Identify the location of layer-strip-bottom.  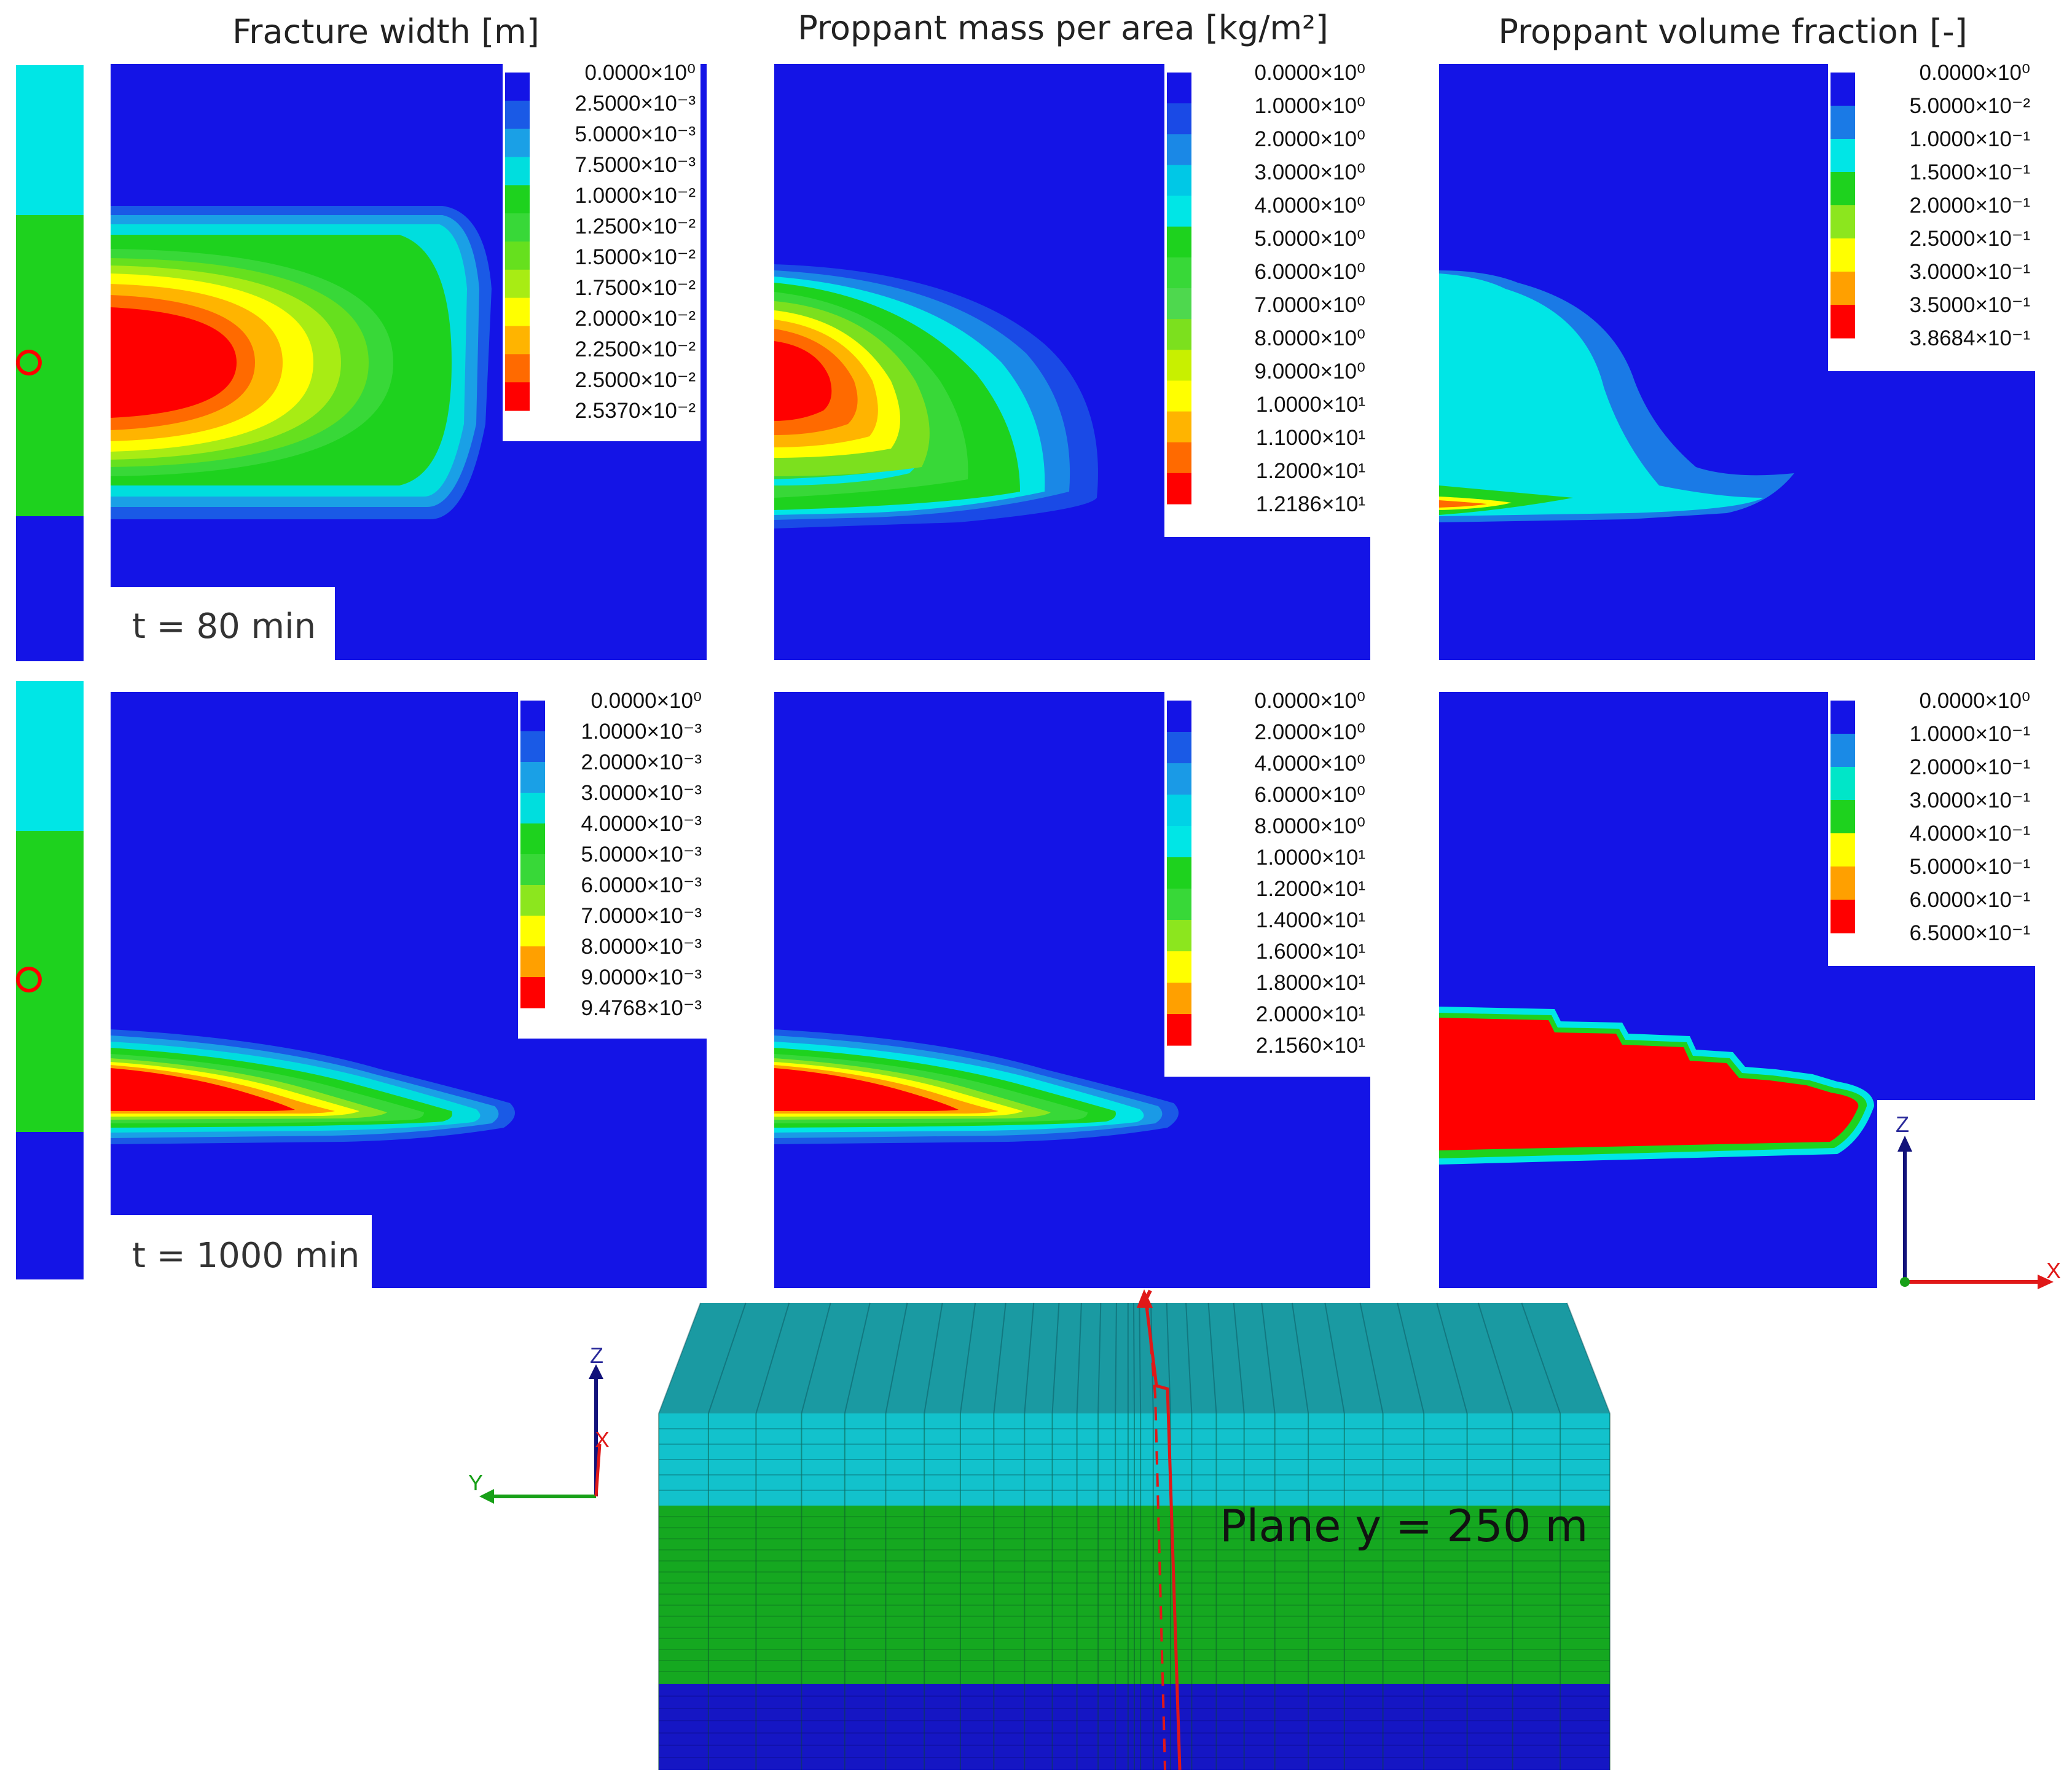
(50, 980).